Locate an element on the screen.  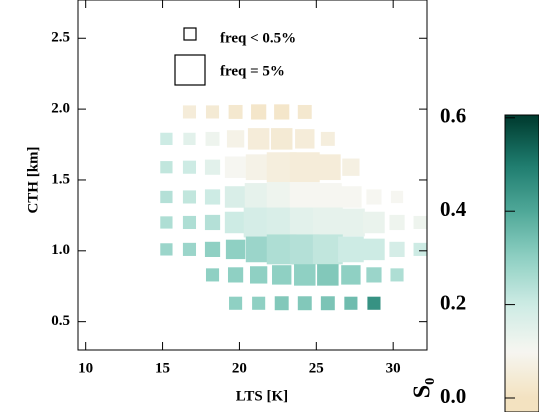
x-tick-label: 25 is located at coordinates (316, 368).